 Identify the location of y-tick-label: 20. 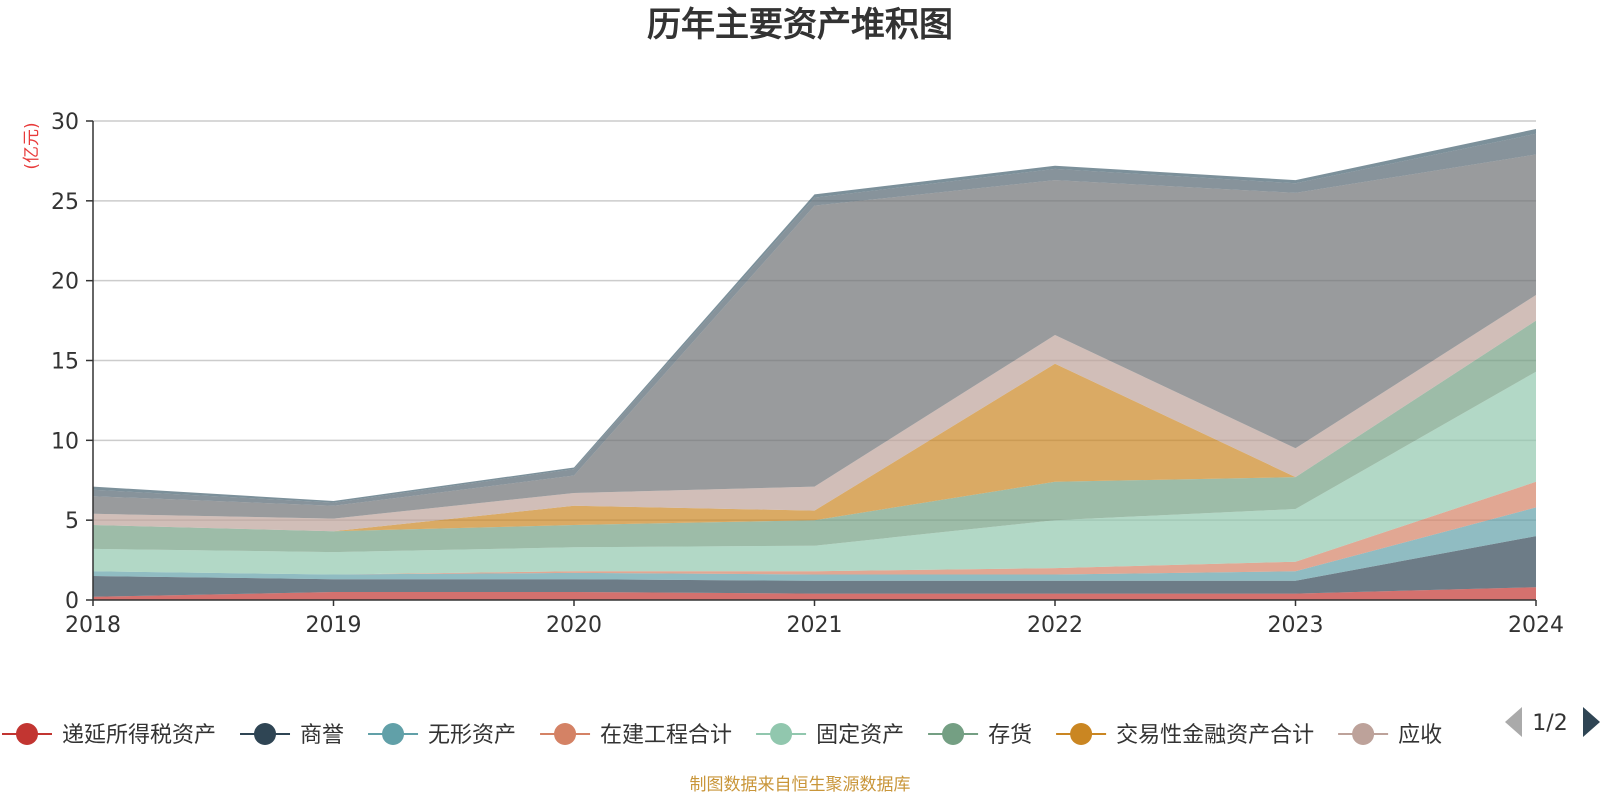
(65, 282).